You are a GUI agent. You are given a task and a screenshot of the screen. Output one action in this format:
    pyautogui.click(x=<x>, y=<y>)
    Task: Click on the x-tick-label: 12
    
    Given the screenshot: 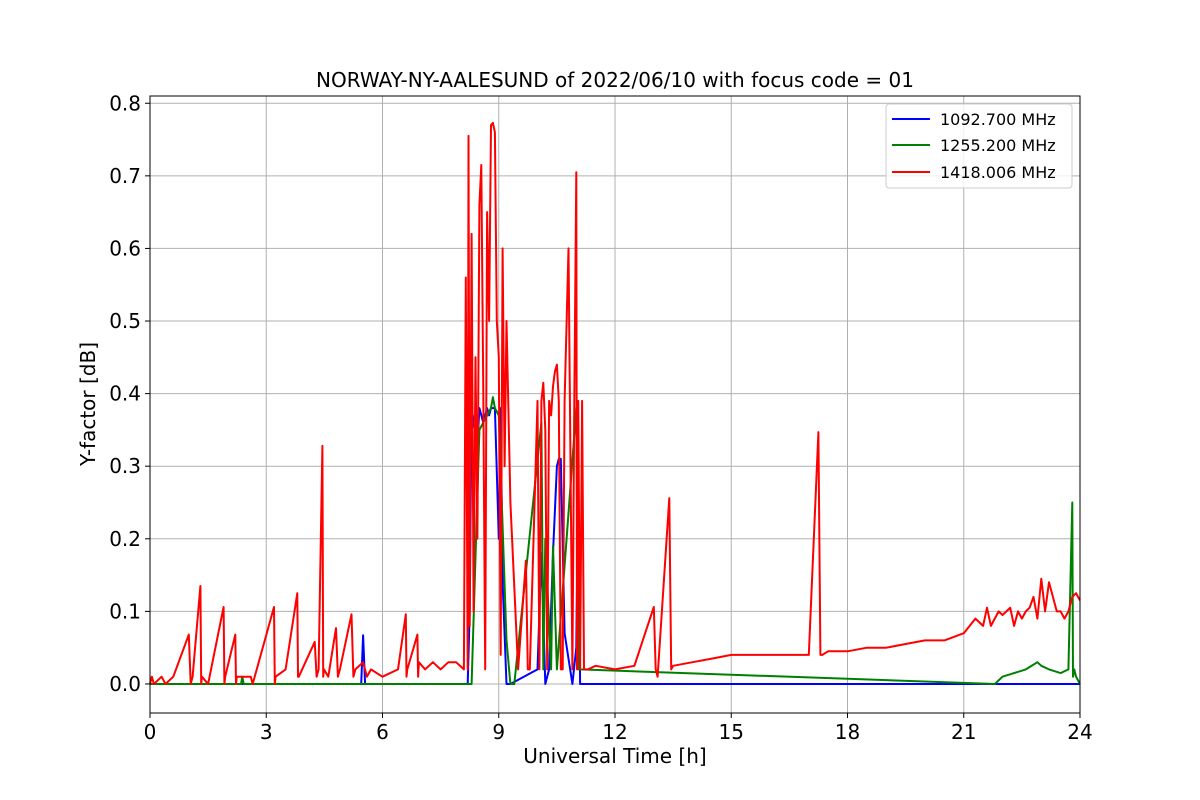 What is the action you would take?
    pyautogui.click(x=614, y=732)
    